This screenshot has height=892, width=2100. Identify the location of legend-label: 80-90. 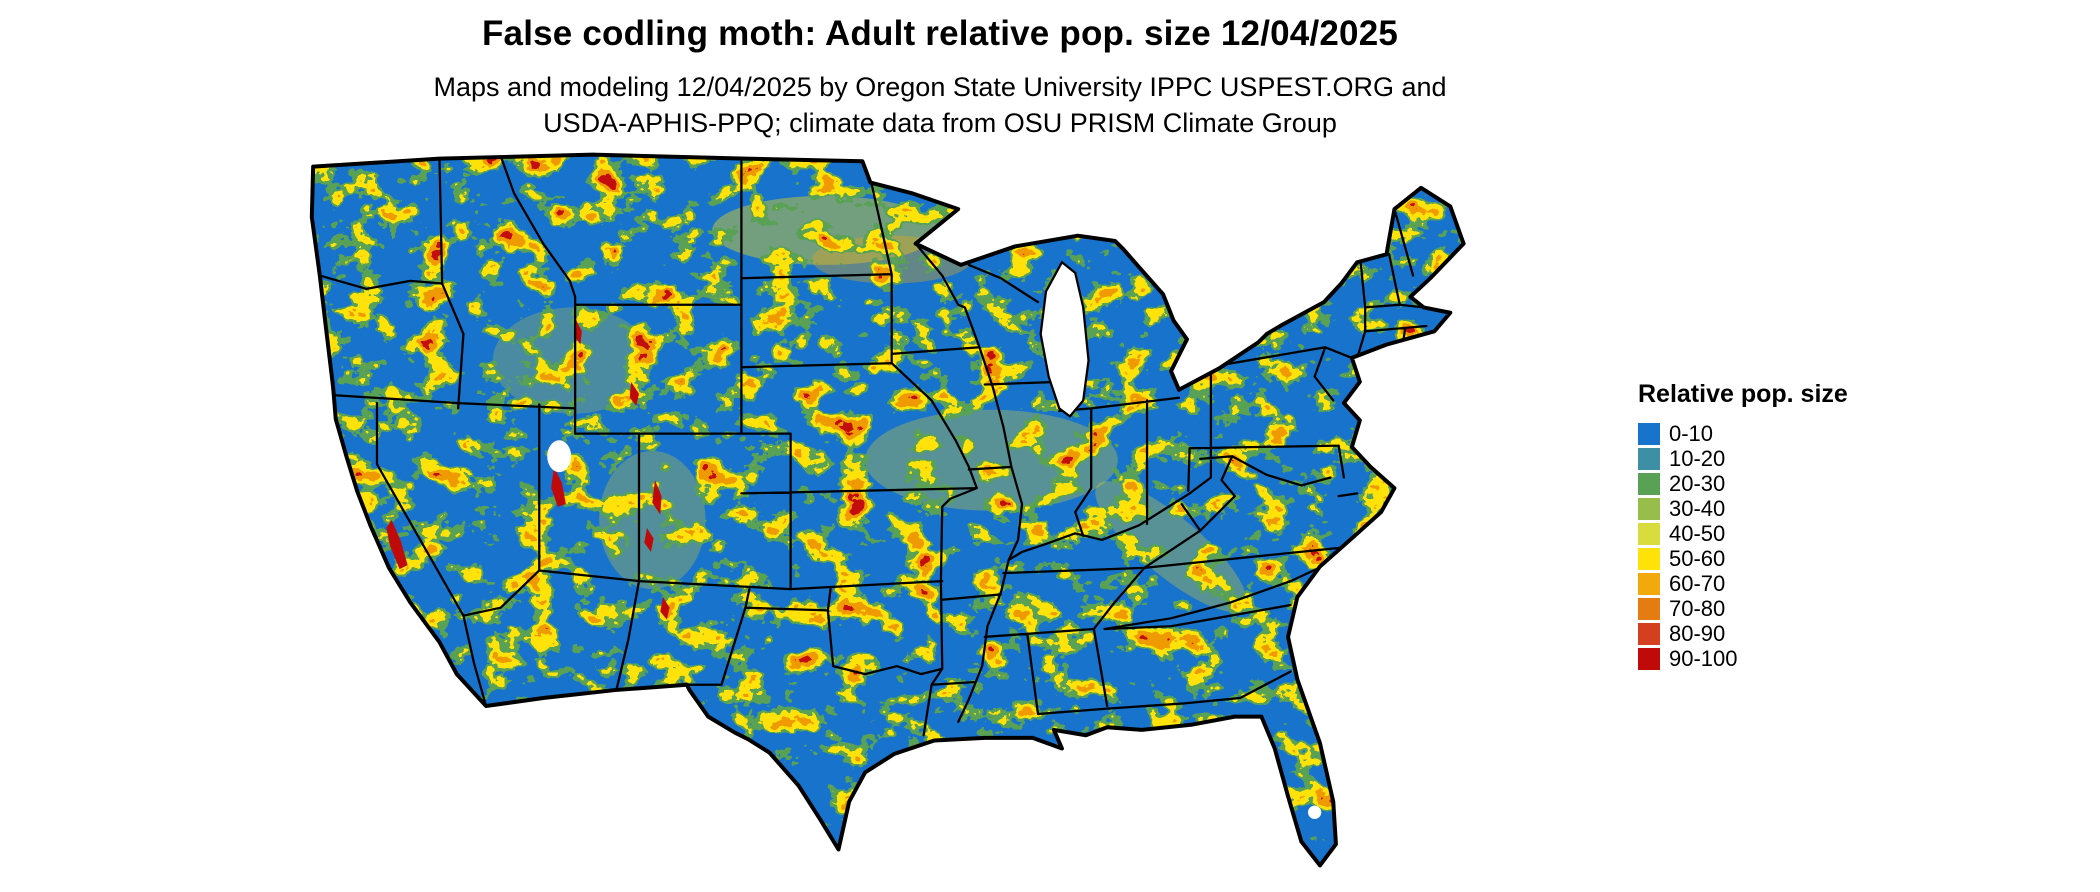
(1697, 633).